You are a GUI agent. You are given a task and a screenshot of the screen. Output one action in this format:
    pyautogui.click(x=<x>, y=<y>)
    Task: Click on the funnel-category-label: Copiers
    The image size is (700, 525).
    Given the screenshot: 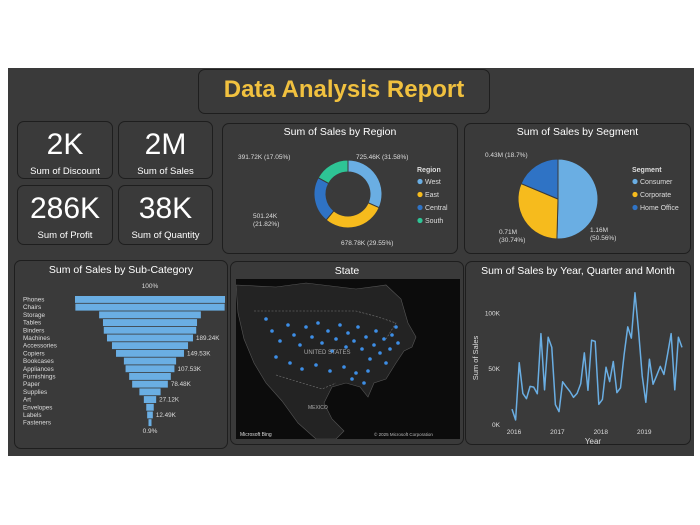 What is the action you would take?
    pyautogui.click(x=34, y=353)
    